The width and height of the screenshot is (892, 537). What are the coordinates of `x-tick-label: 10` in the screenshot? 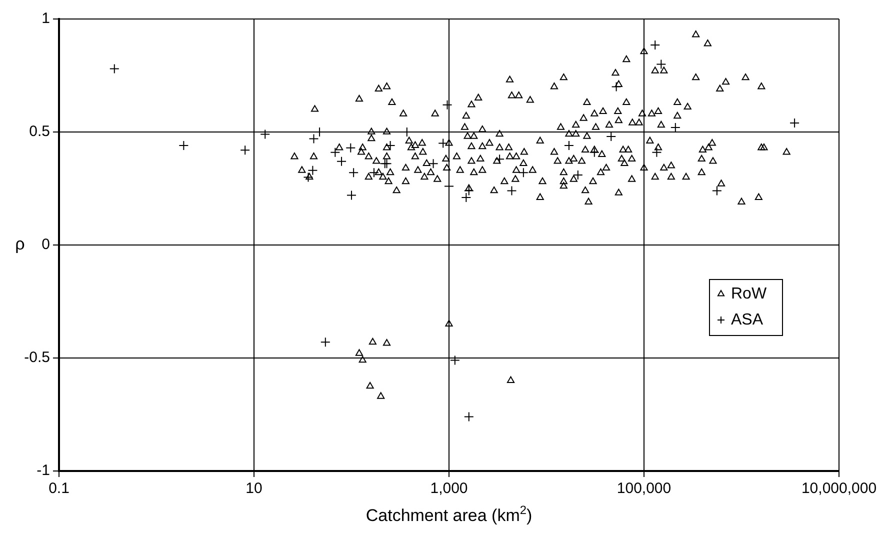 It's located at (254, 489).